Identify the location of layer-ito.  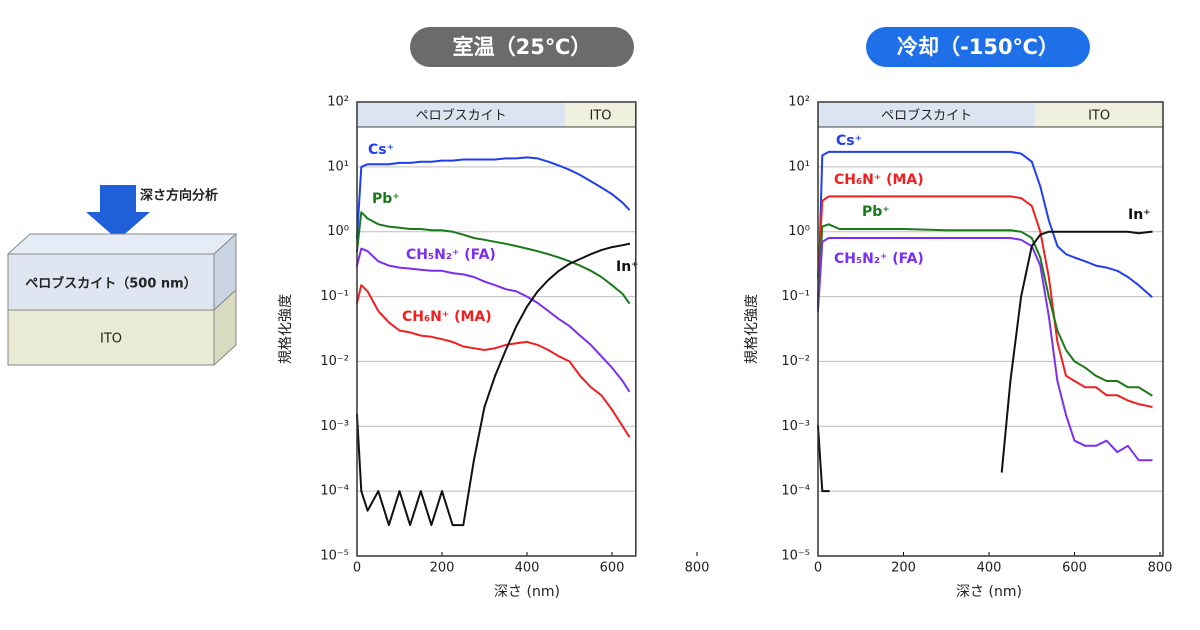
(111, 337).